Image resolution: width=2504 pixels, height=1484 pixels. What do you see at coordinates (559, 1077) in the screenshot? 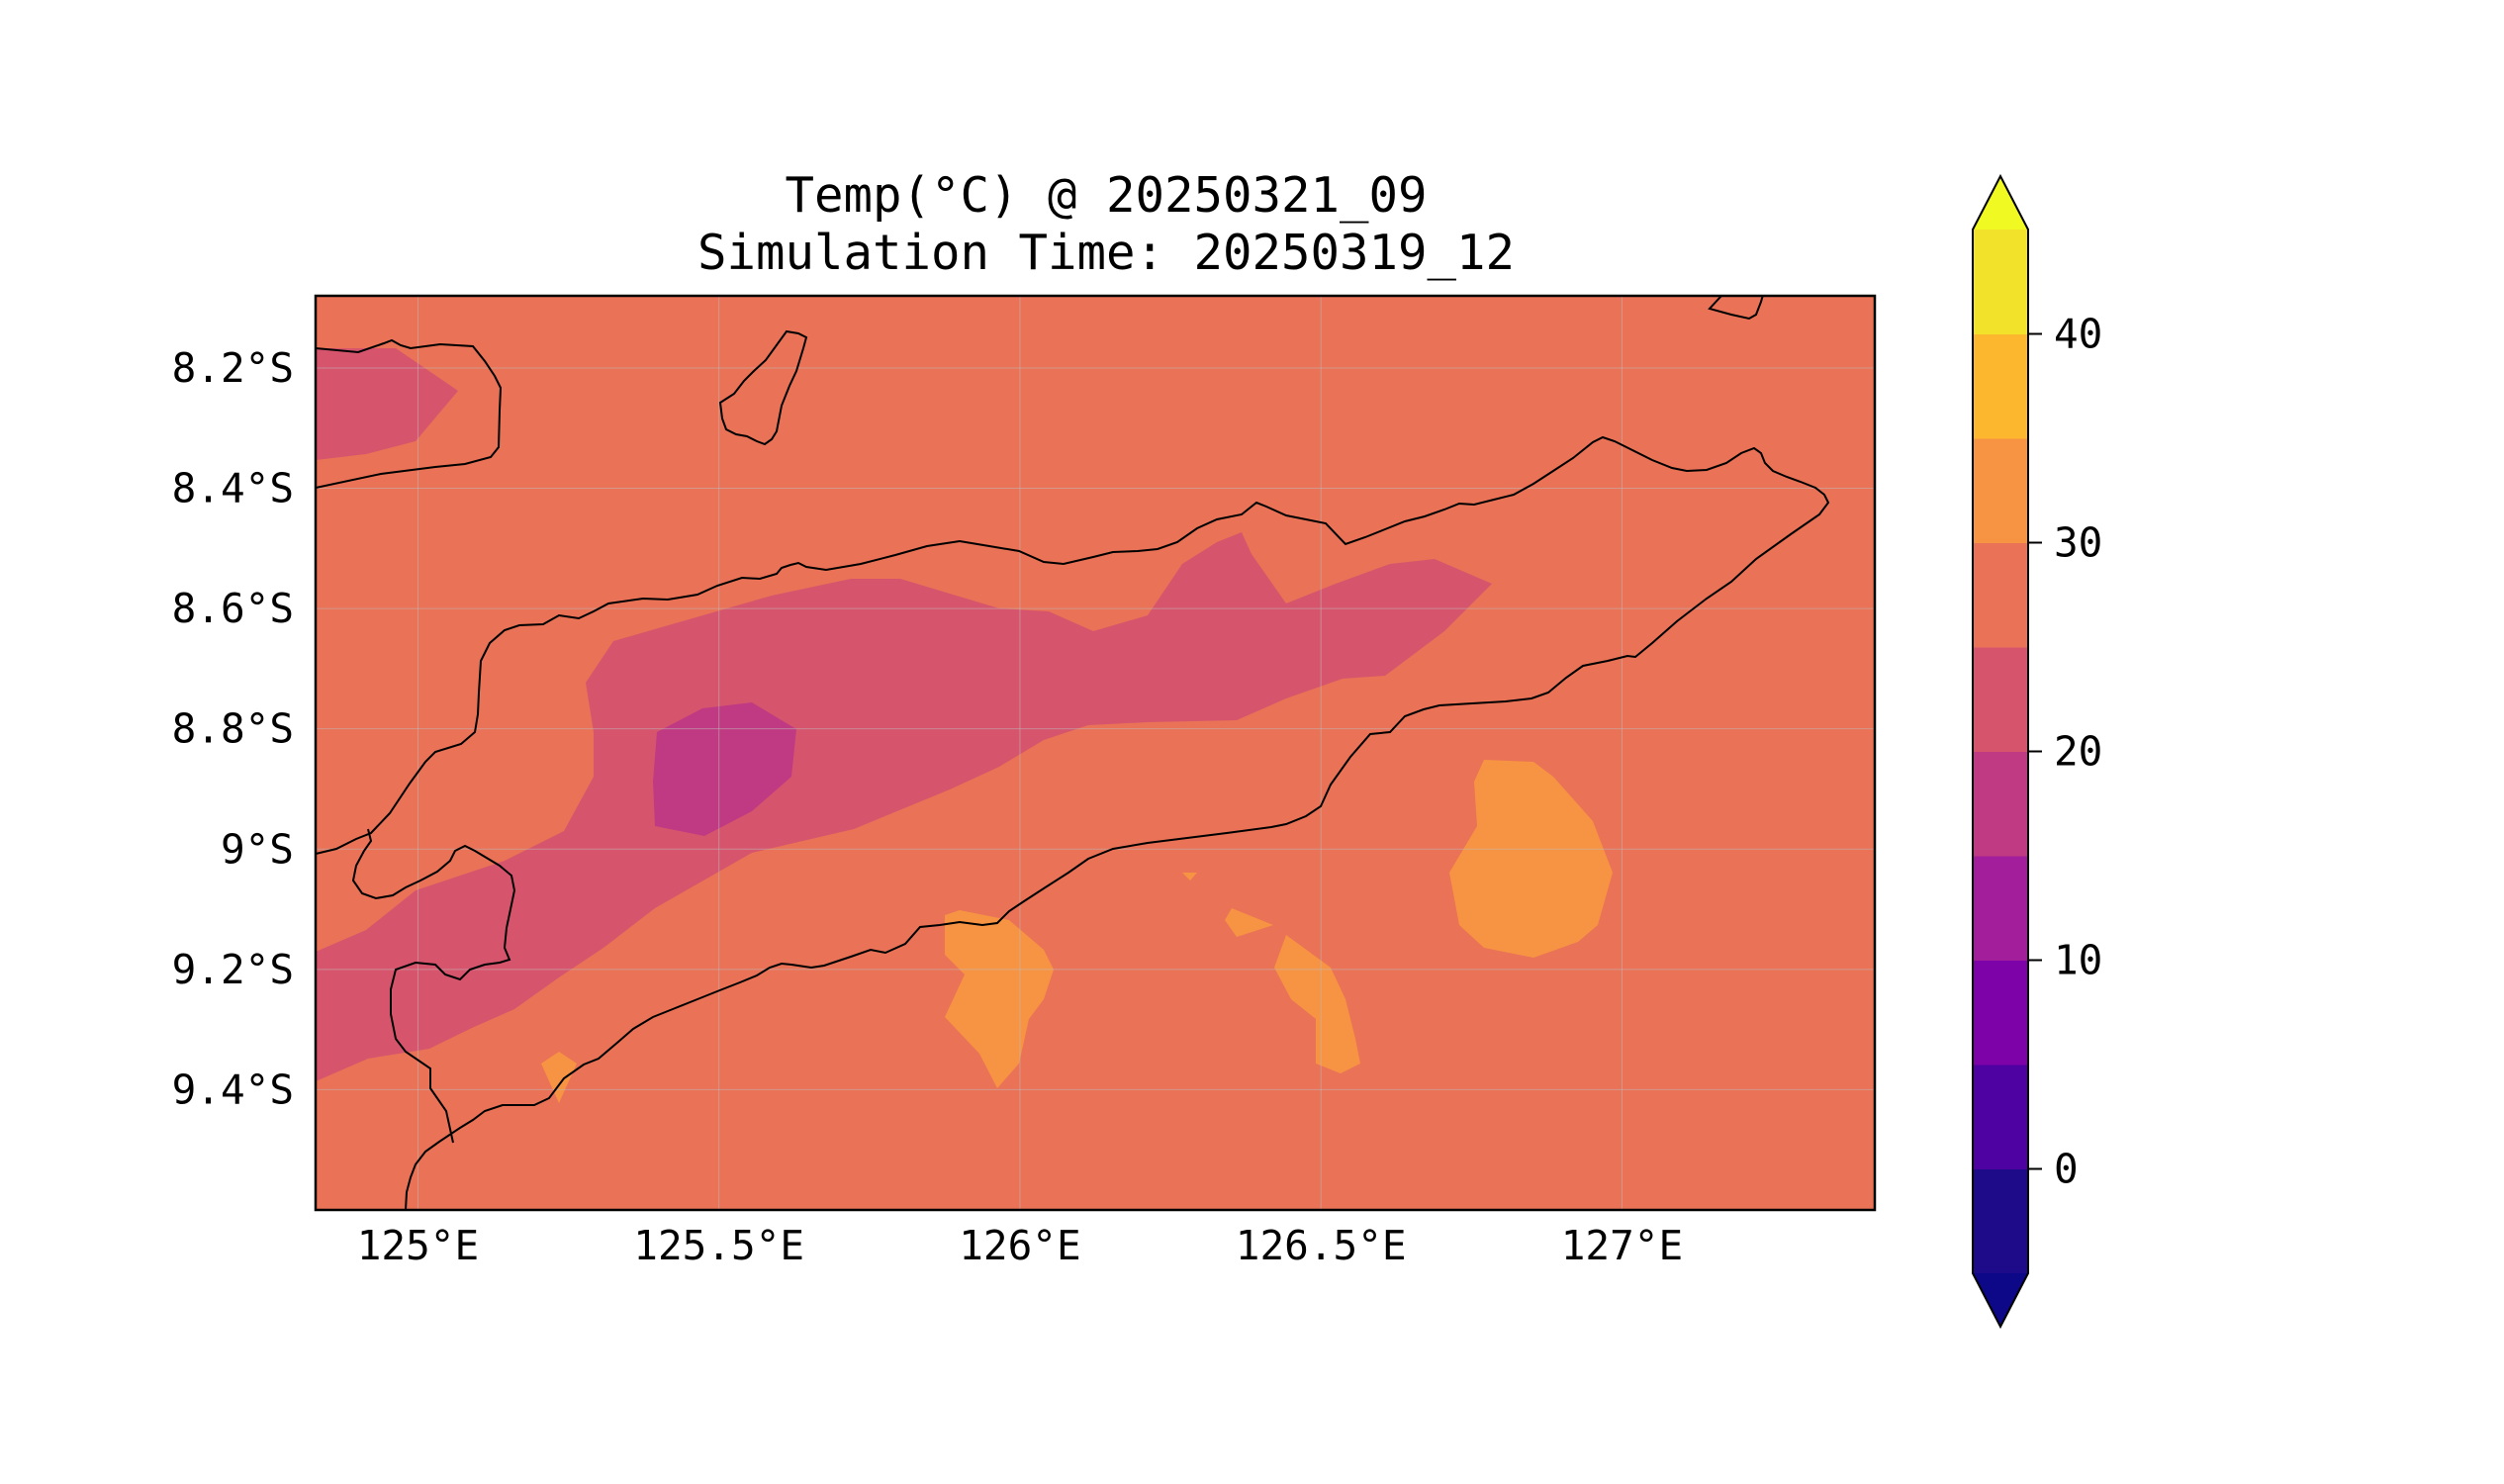
I see `contour-band-30-35-southwest` at bounding box center [559, 1077].